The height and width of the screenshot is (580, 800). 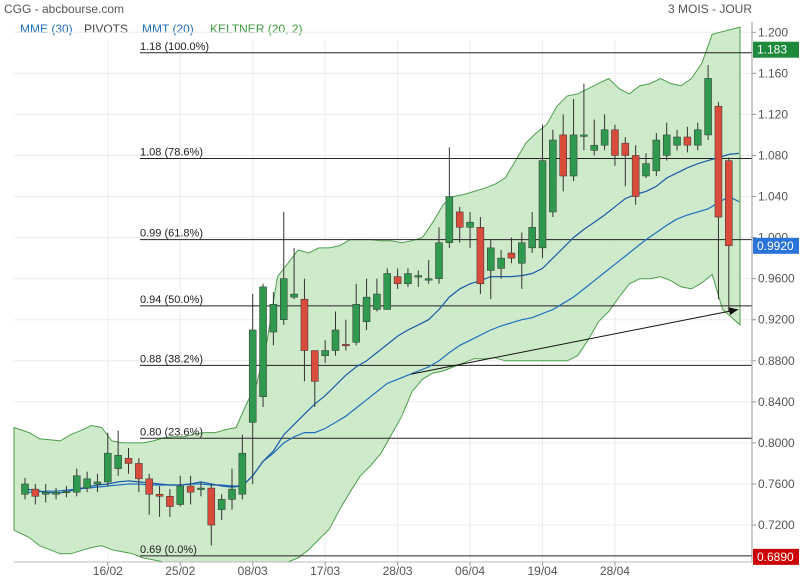 What do you see at coordinates (773, 32) in the screenshot?
I see `y-tick-label-12: 1.200` at bounding box center [773, 32].